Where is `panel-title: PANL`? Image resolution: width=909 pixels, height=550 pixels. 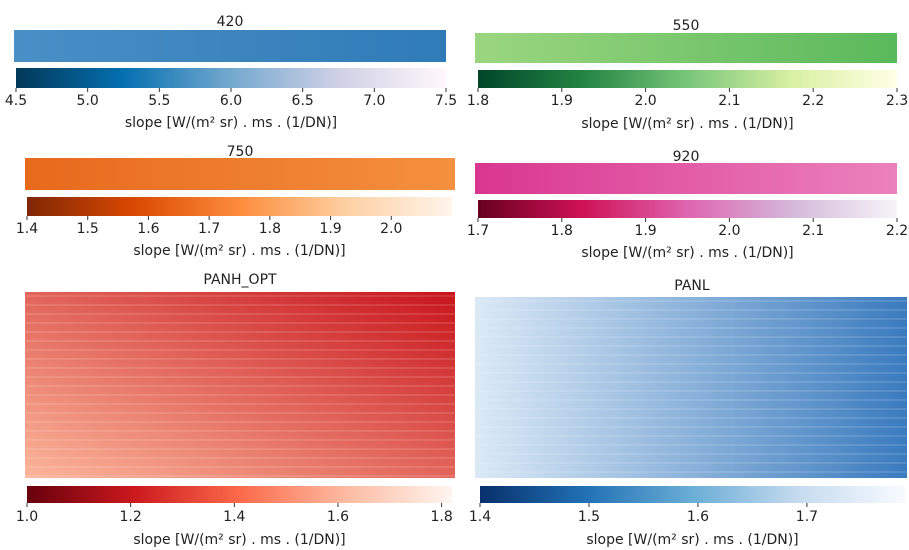
panel-title: PANL is located at coordinates (692, 286).